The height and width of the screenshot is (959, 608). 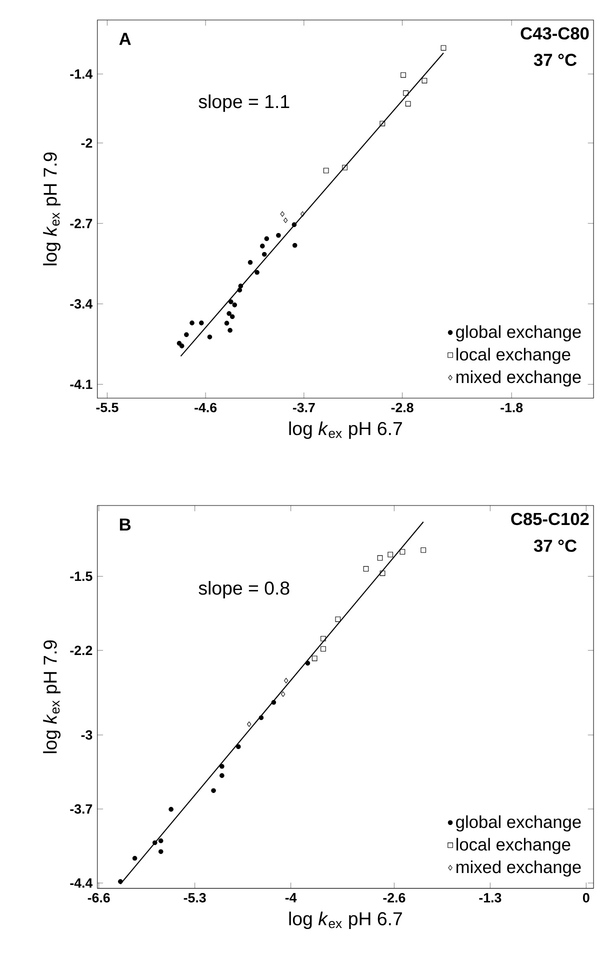 What do you see at coordinates (550, 519) in the screenshot?
I see `annotation: C85-C102` at bounding box center [550, 519].